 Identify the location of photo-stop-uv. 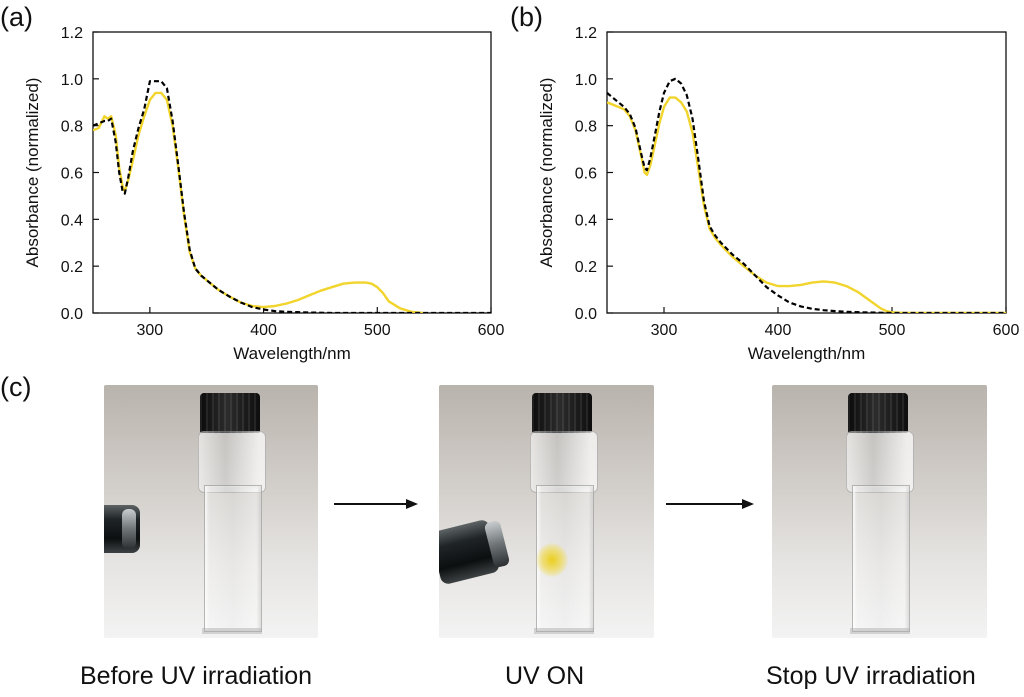
(879, 511).